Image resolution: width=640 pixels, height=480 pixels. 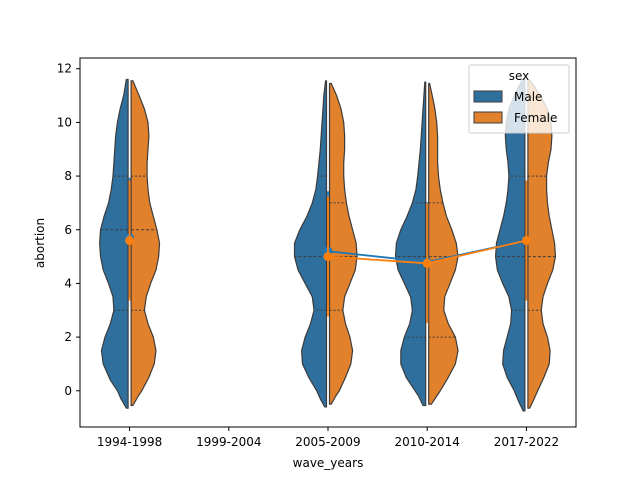 I want to click on y-tick-label: 0, so click(x=68, y=391).